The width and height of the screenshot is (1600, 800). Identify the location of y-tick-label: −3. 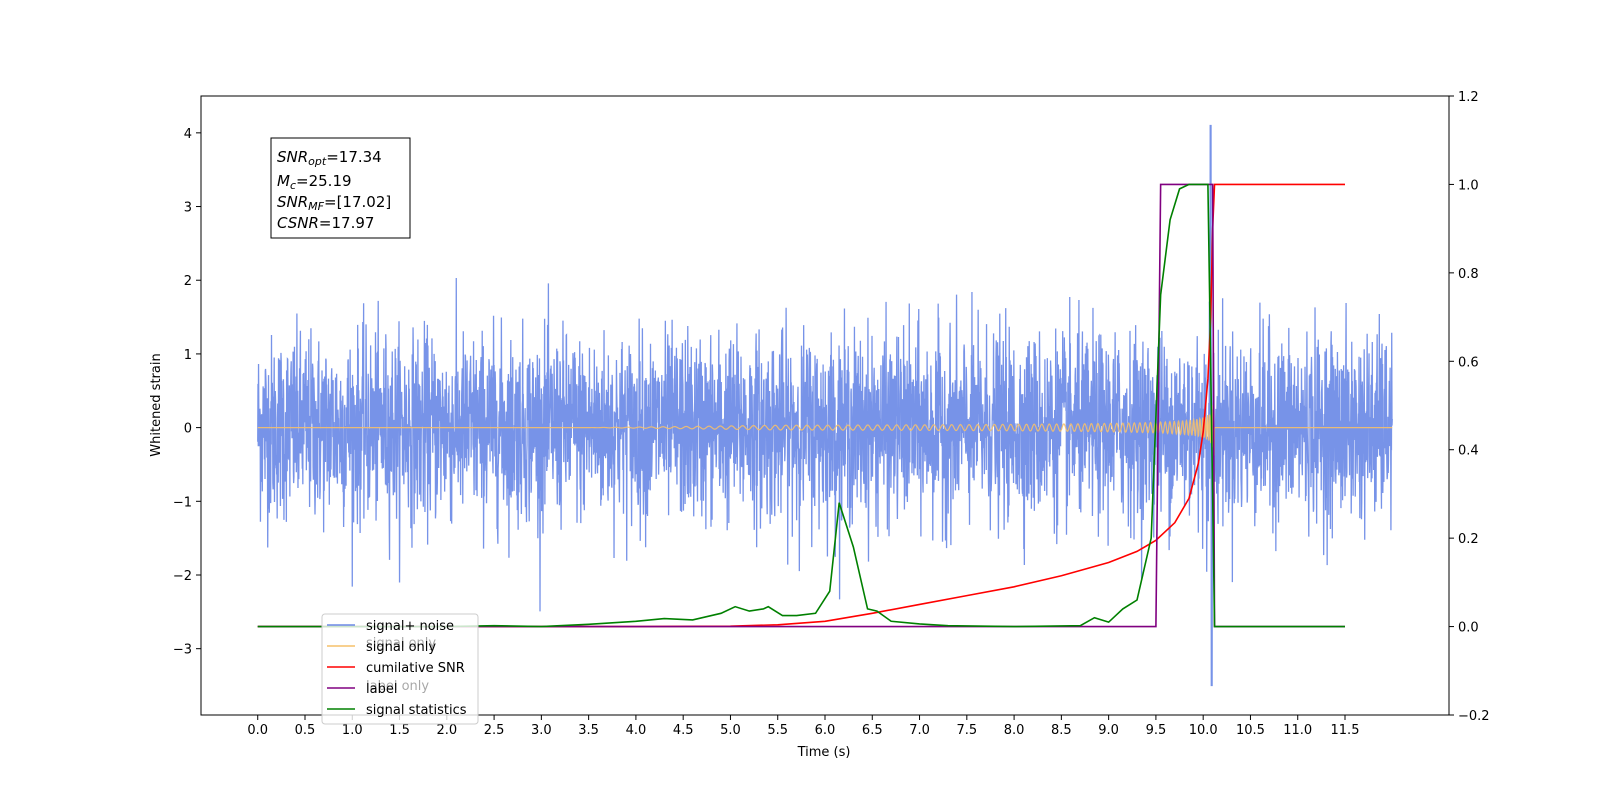
(182, 650).